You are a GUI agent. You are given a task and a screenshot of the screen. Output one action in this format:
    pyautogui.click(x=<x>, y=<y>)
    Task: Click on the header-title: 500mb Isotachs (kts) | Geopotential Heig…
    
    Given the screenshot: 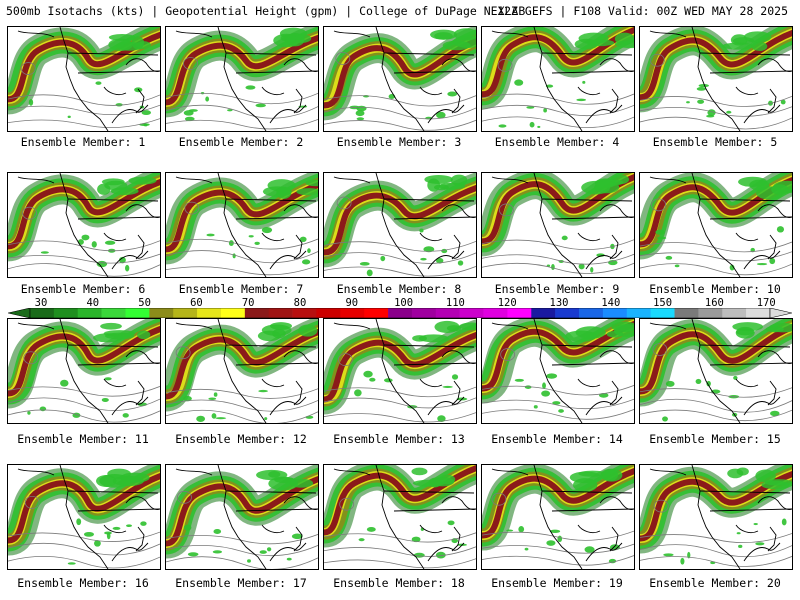 What is the action you would take?
    pyautogui.click(x=266, y=11)
    